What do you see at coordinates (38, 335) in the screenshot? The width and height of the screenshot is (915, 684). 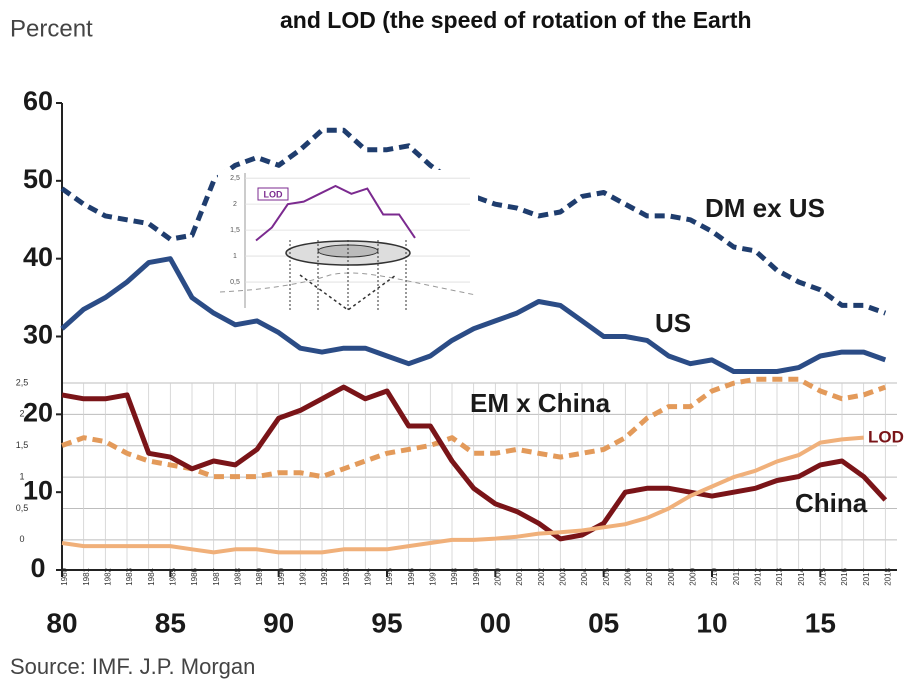 I see `y-tick-label: 30` at bounding box center [38, 335].